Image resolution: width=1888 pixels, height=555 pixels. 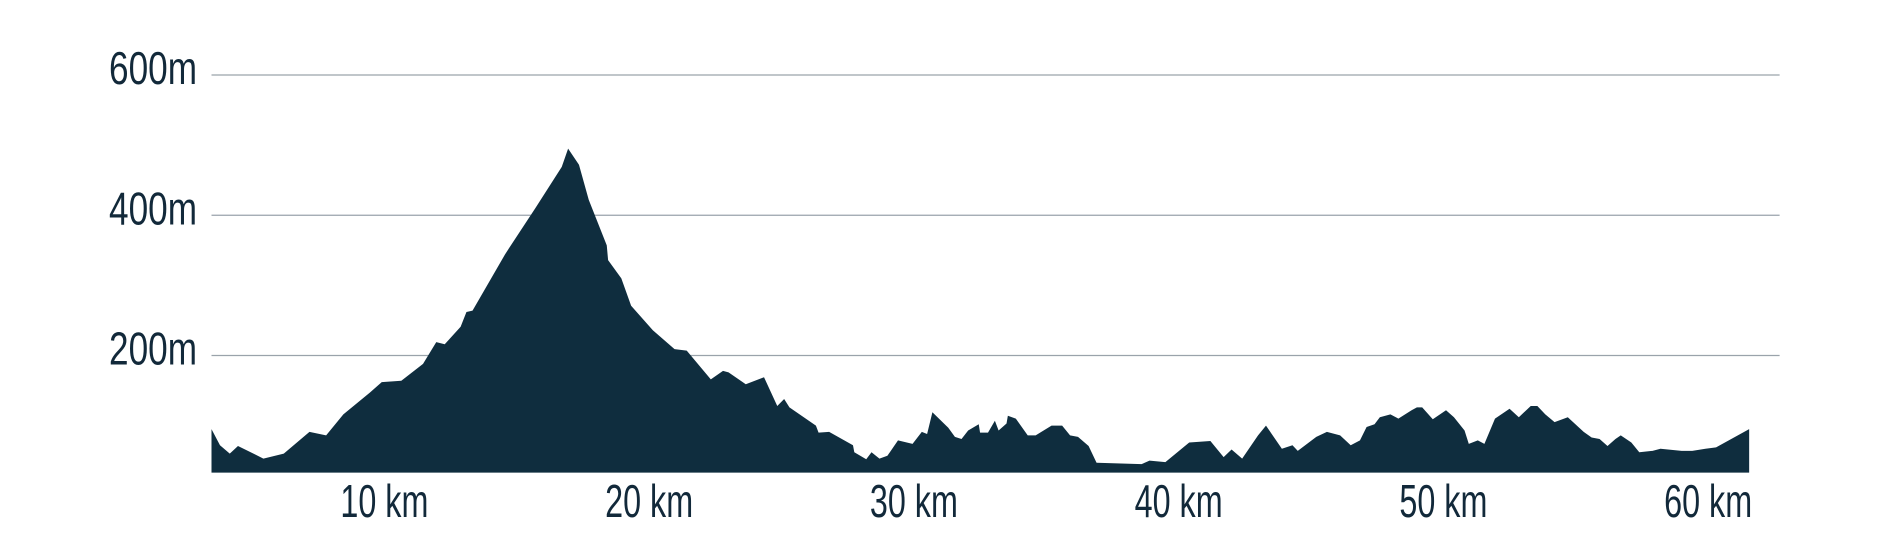 What do you see at coordinates (1179, 501) in the screenshot?
I see `x-tick-label: 40 km` at bounding box center [1179, 501].